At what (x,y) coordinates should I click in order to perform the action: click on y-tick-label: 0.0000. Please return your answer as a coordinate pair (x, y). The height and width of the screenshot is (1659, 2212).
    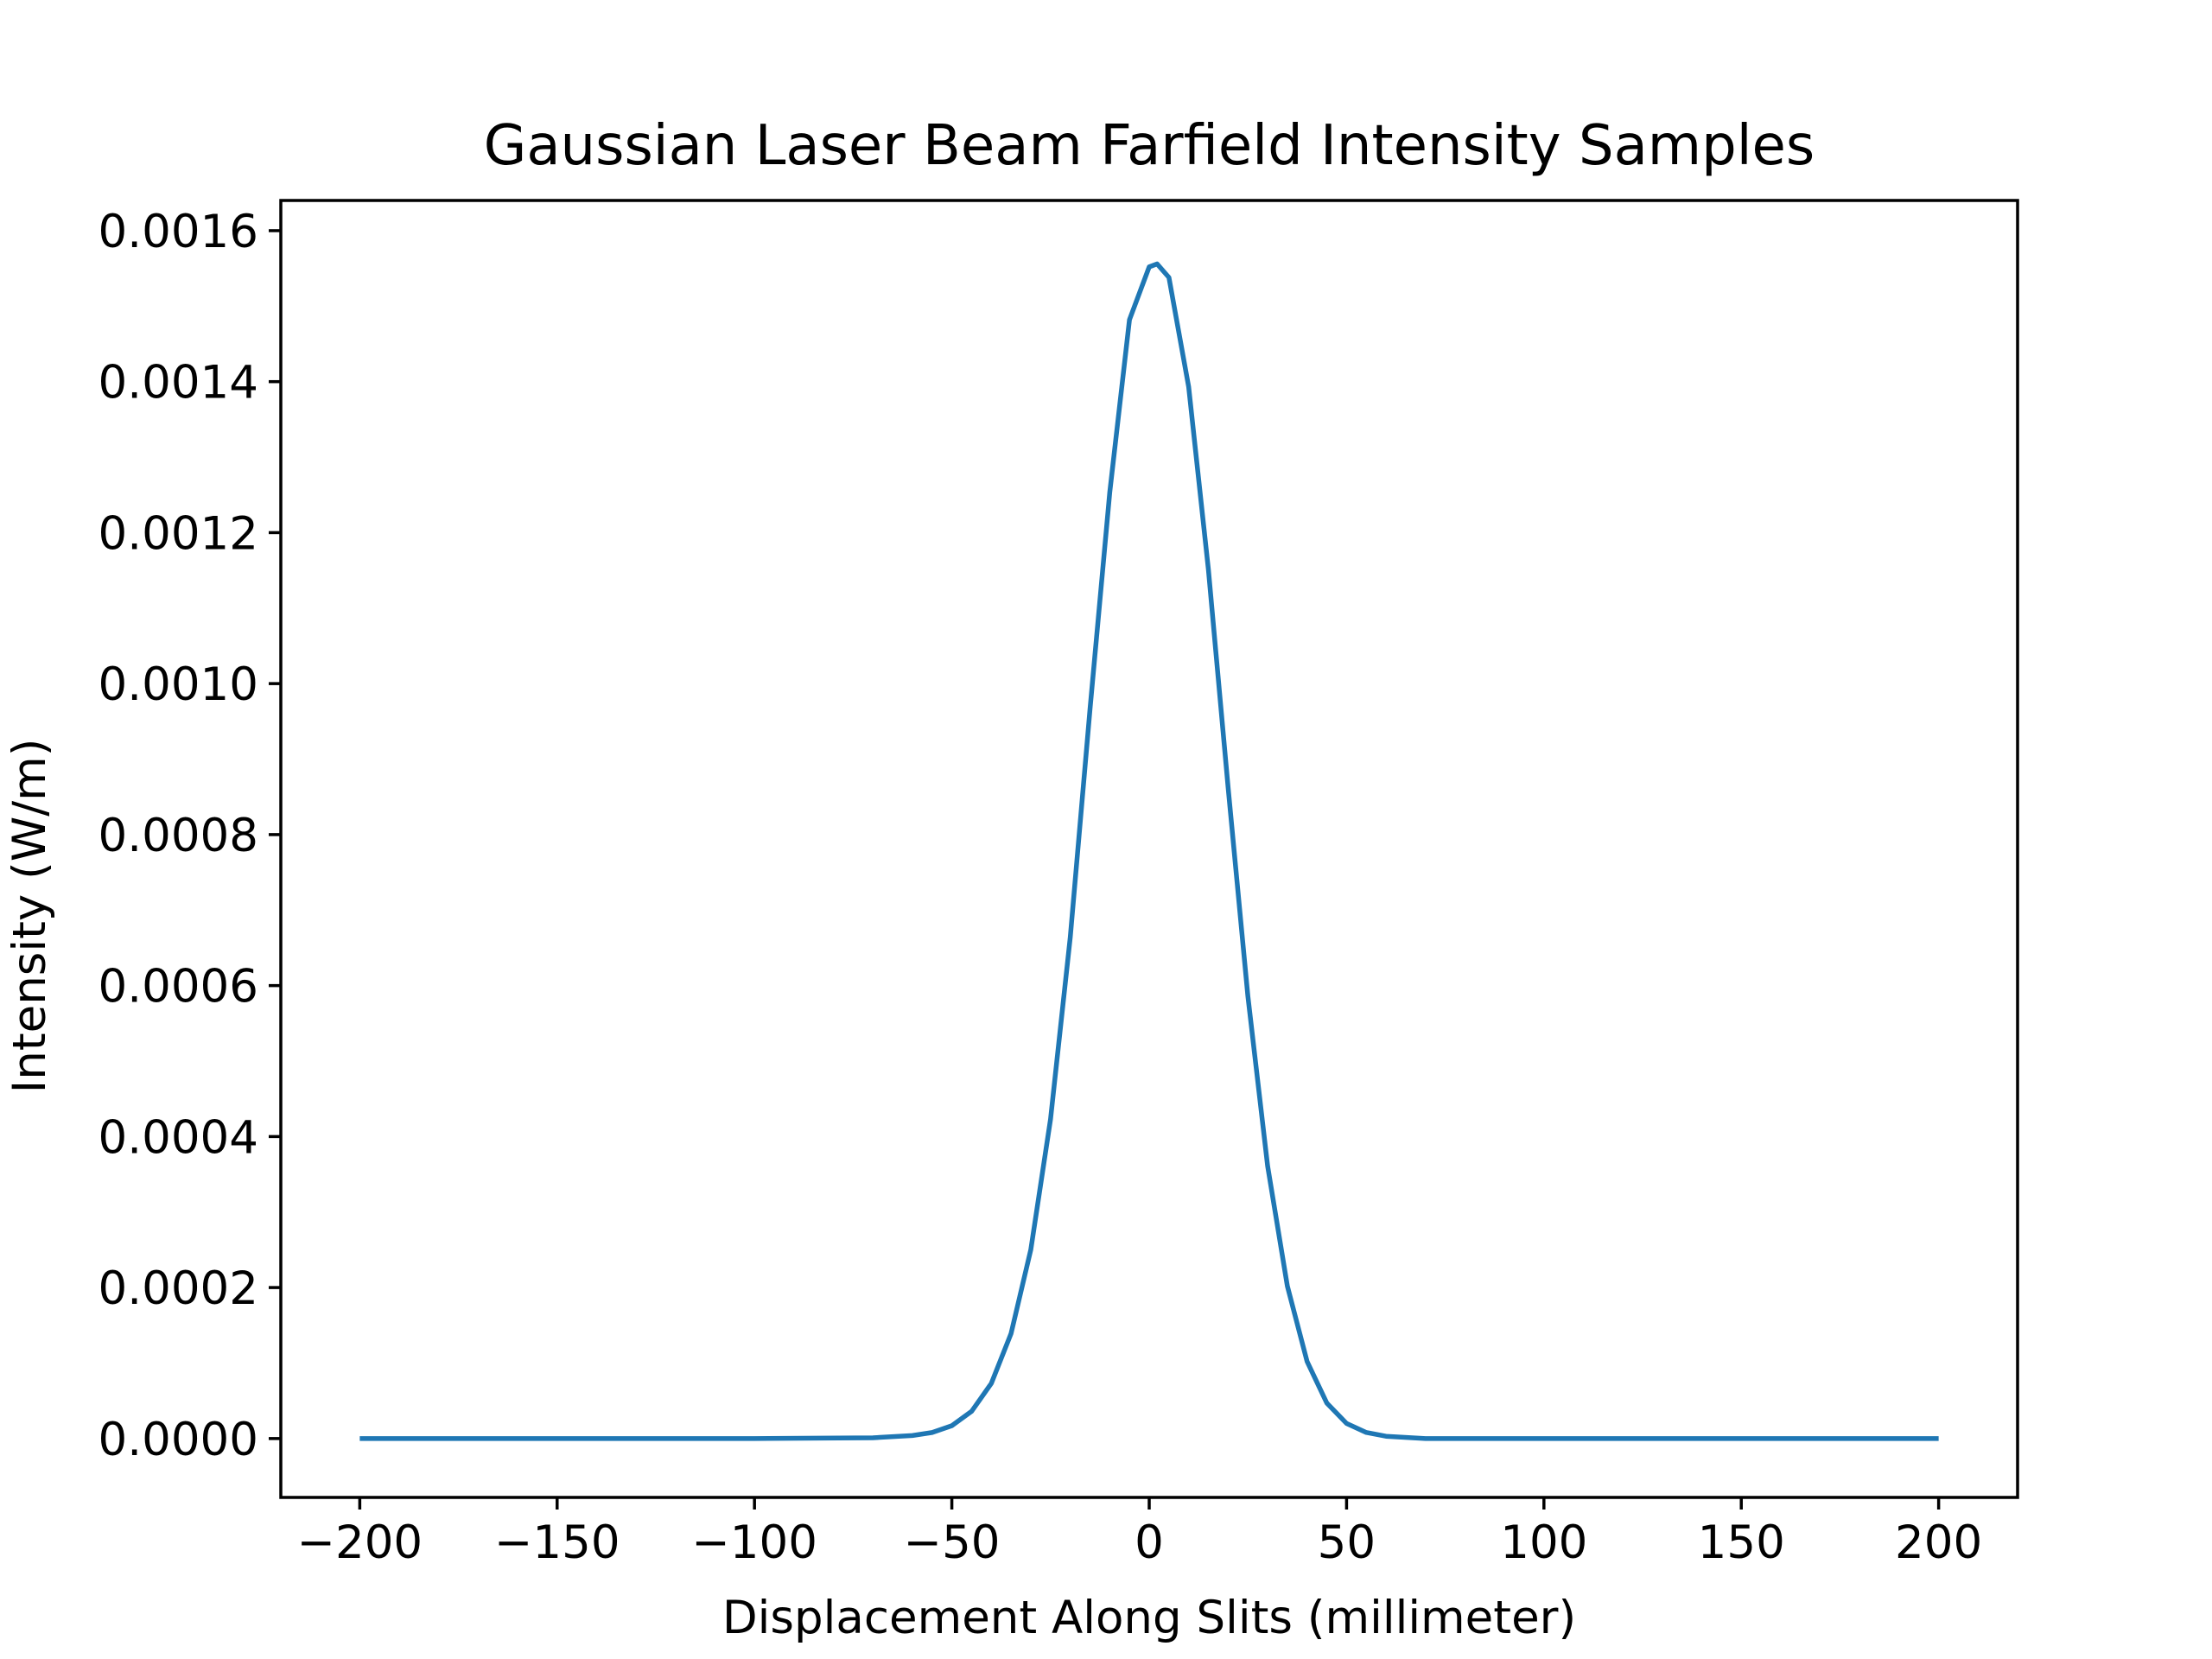
    Looking at the image, I should click on (178, 1440).